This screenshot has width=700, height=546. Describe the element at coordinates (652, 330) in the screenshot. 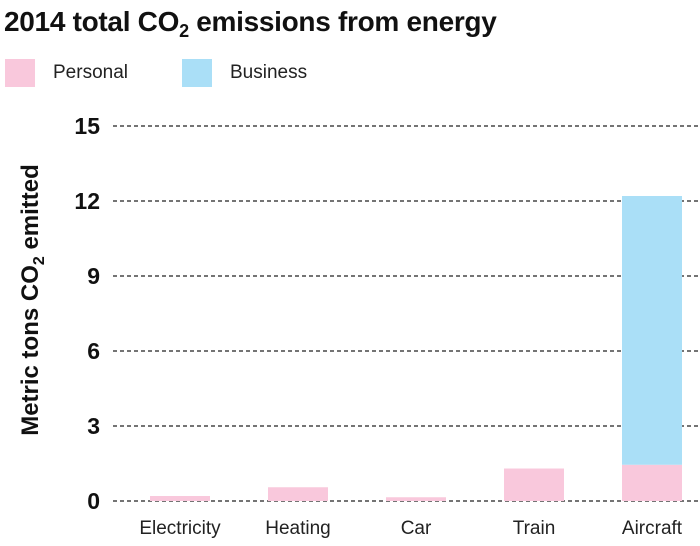

I see `bar-business-aircraft` at that location.